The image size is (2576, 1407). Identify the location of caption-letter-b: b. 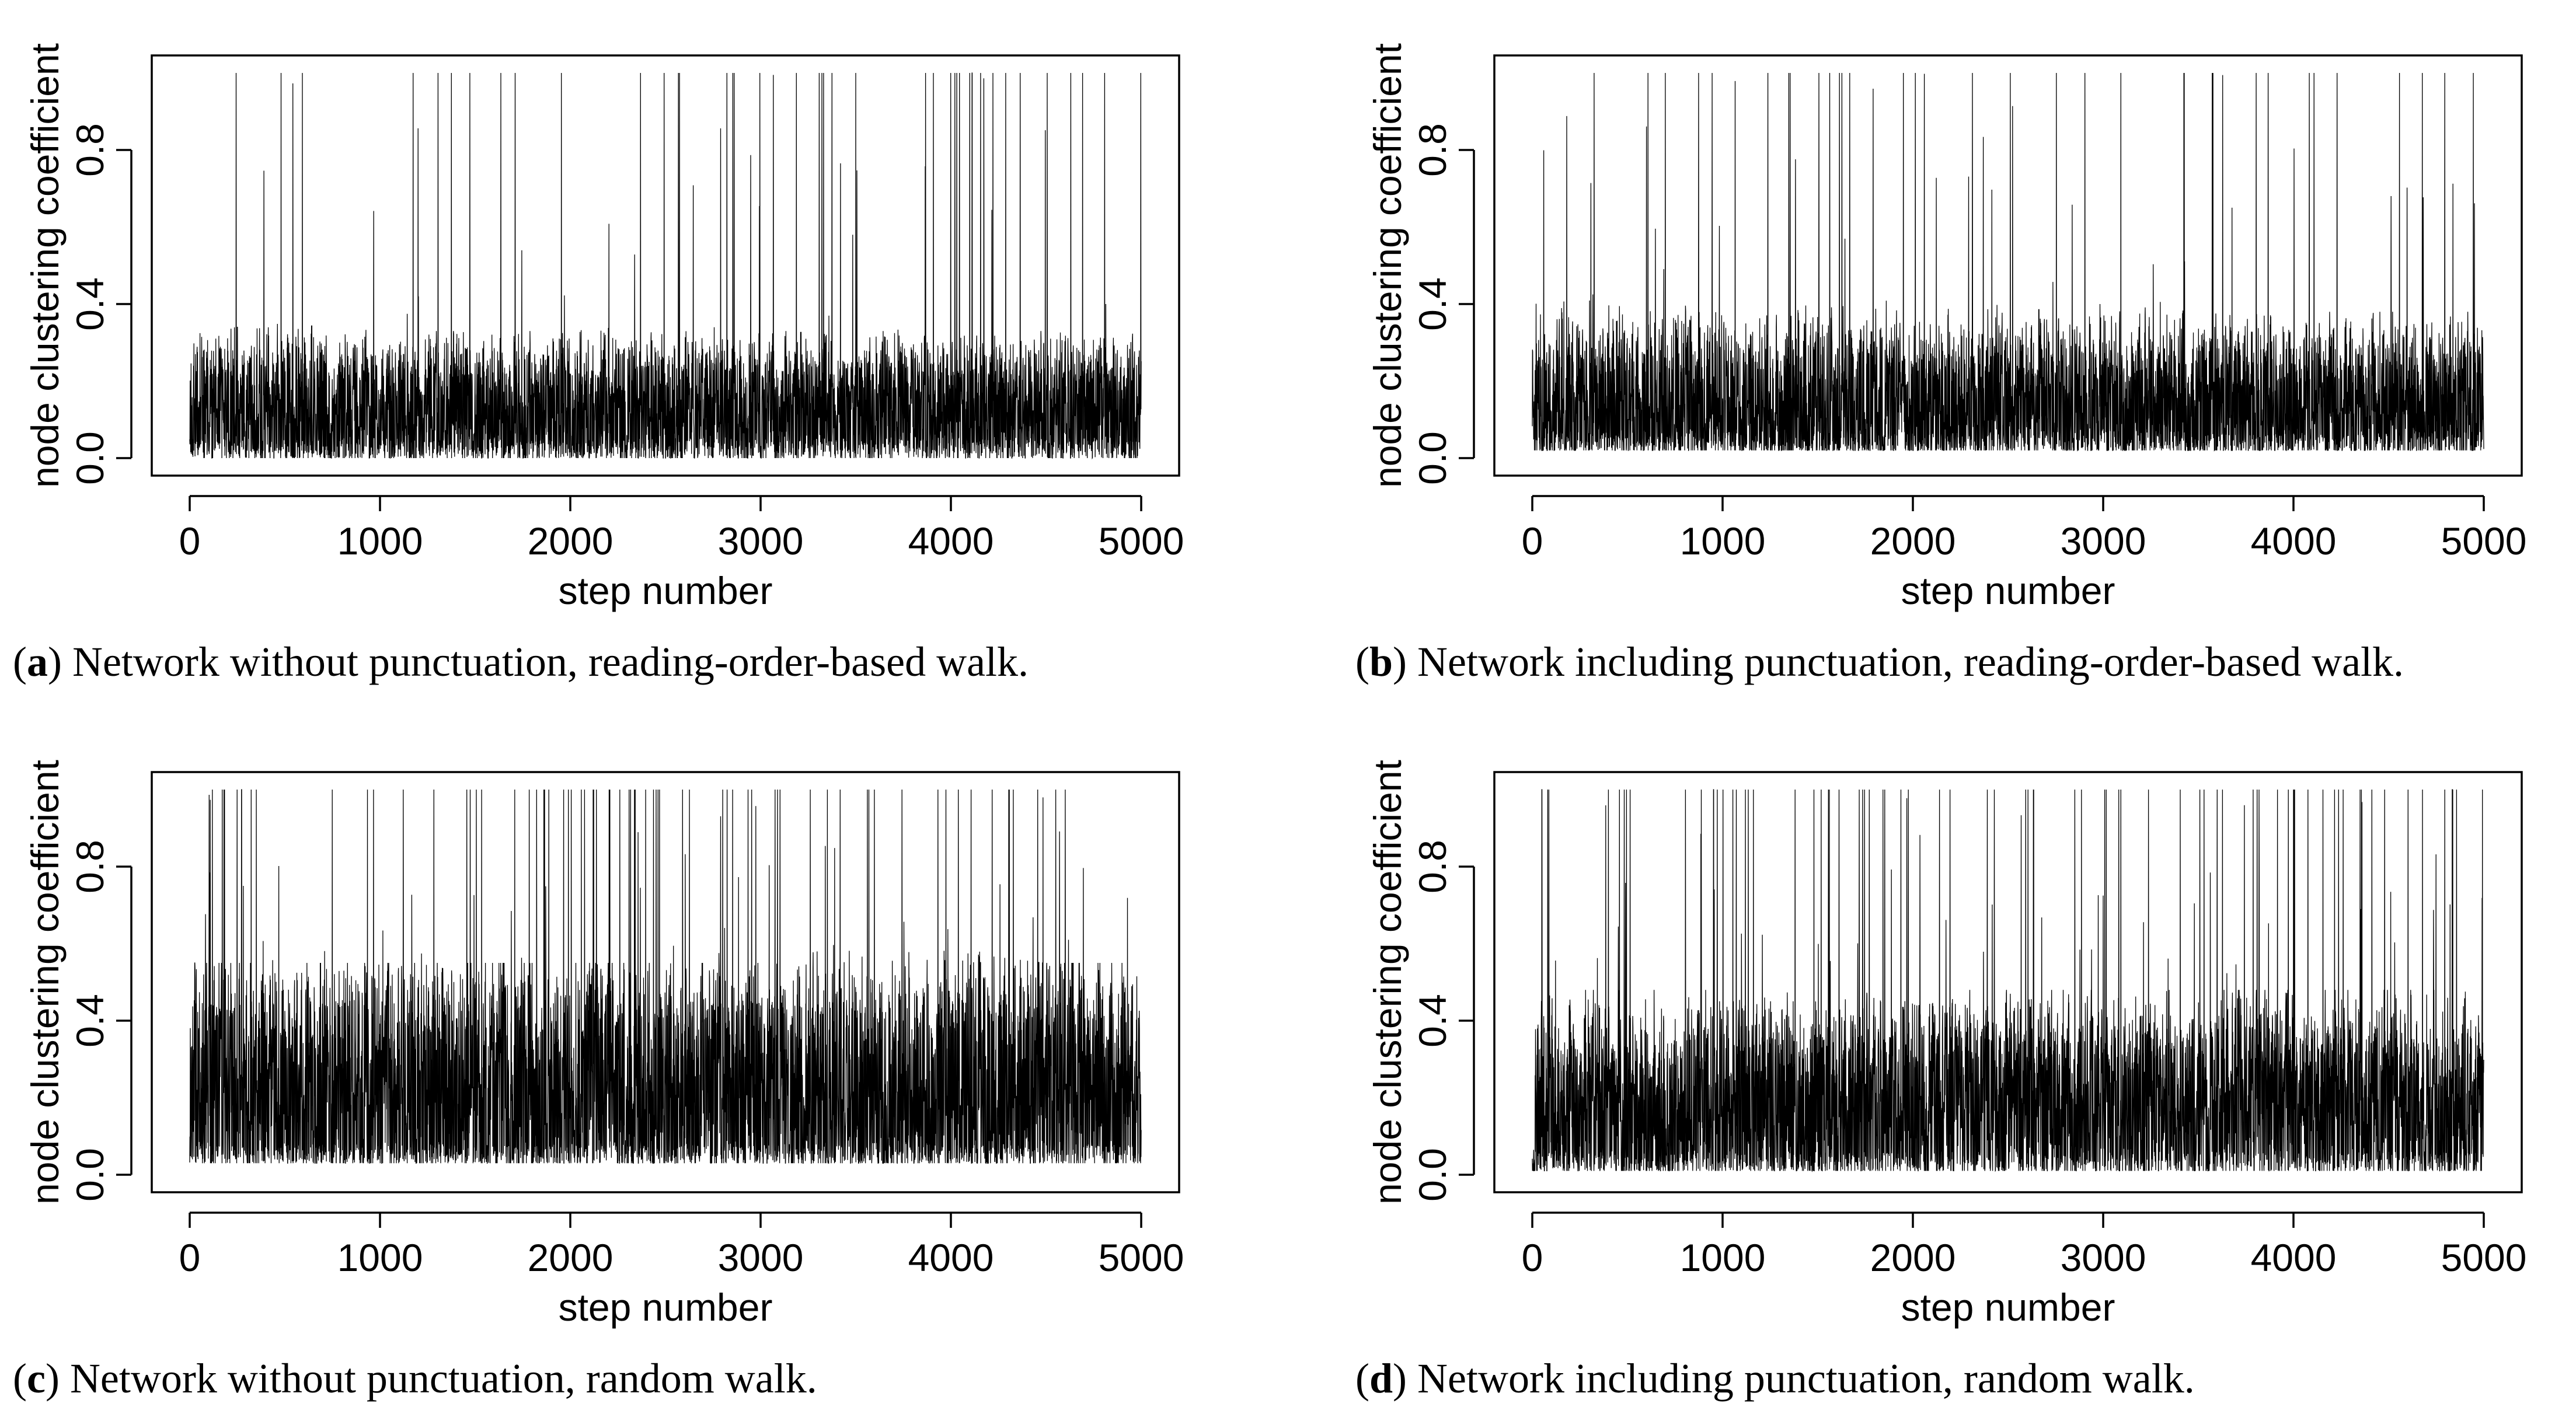
(1381, 661).